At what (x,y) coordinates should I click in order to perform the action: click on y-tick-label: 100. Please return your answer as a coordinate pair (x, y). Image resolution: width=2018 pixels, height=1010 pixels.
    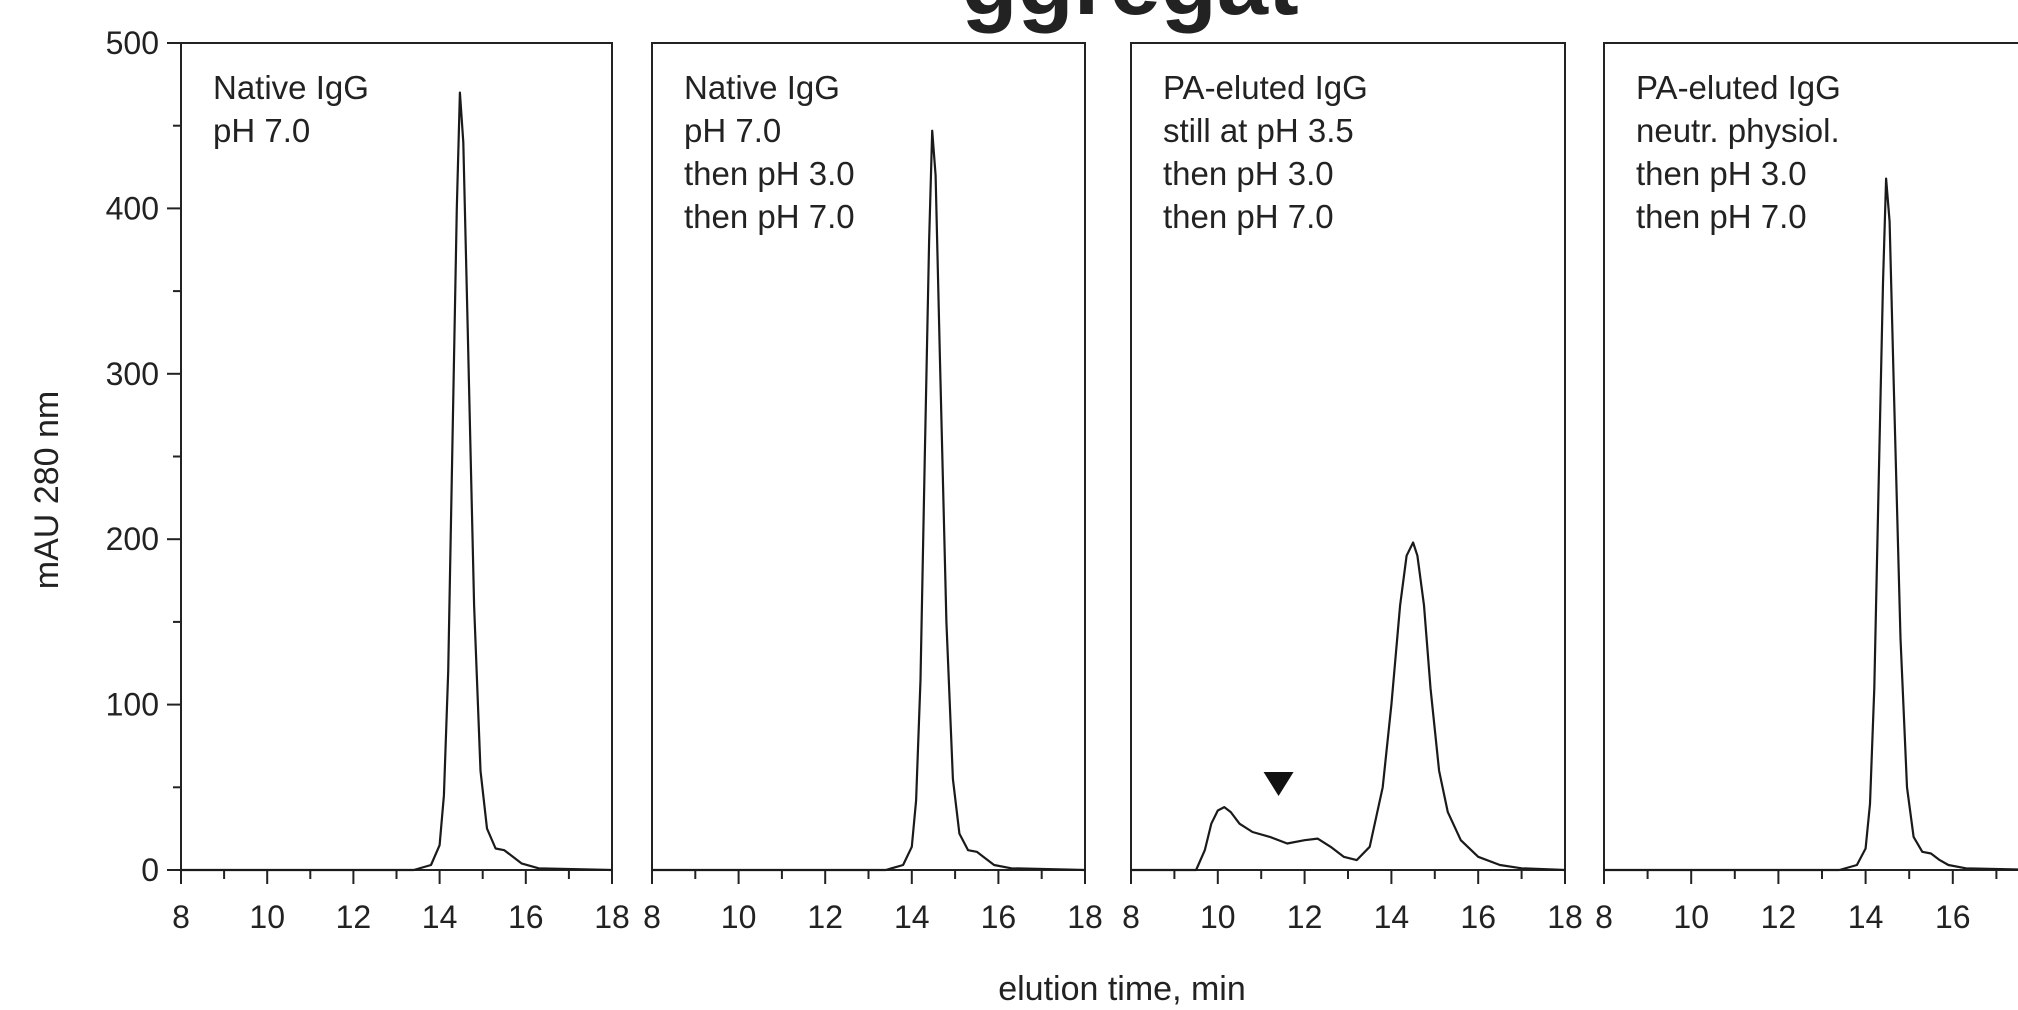
    Looking at the image, I should click on (132, 705).